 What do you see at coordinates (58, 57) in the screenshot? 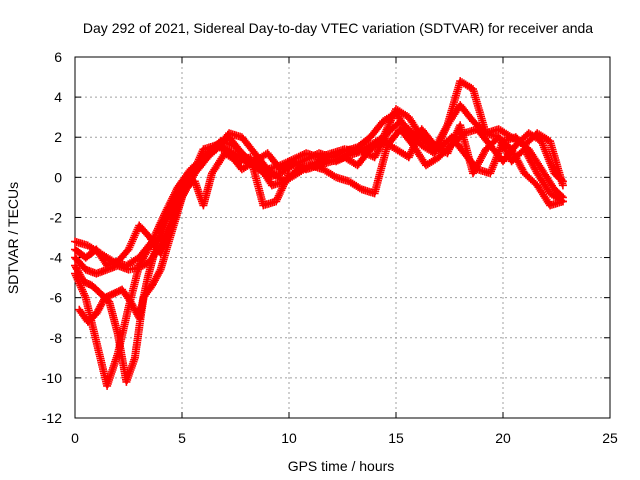
I see `y-tick-label: 6` at bounding box center [58, 57].